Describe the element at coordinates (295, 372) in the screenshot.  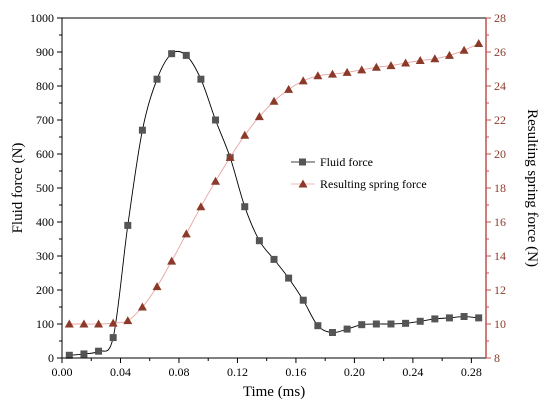
I see `x-tick-label: 0.16` at that location.